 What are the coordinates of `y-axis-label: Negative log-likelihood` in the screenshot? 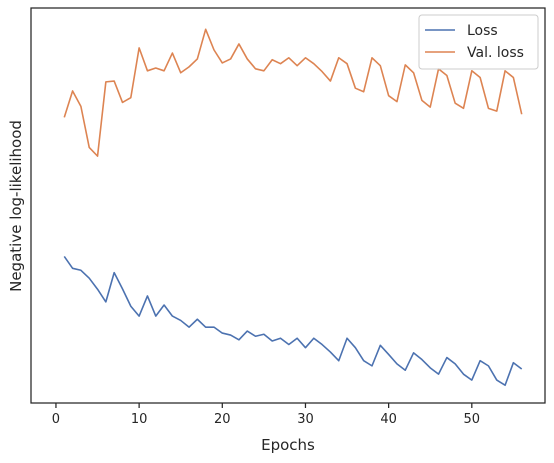 It's located at (16, 206).